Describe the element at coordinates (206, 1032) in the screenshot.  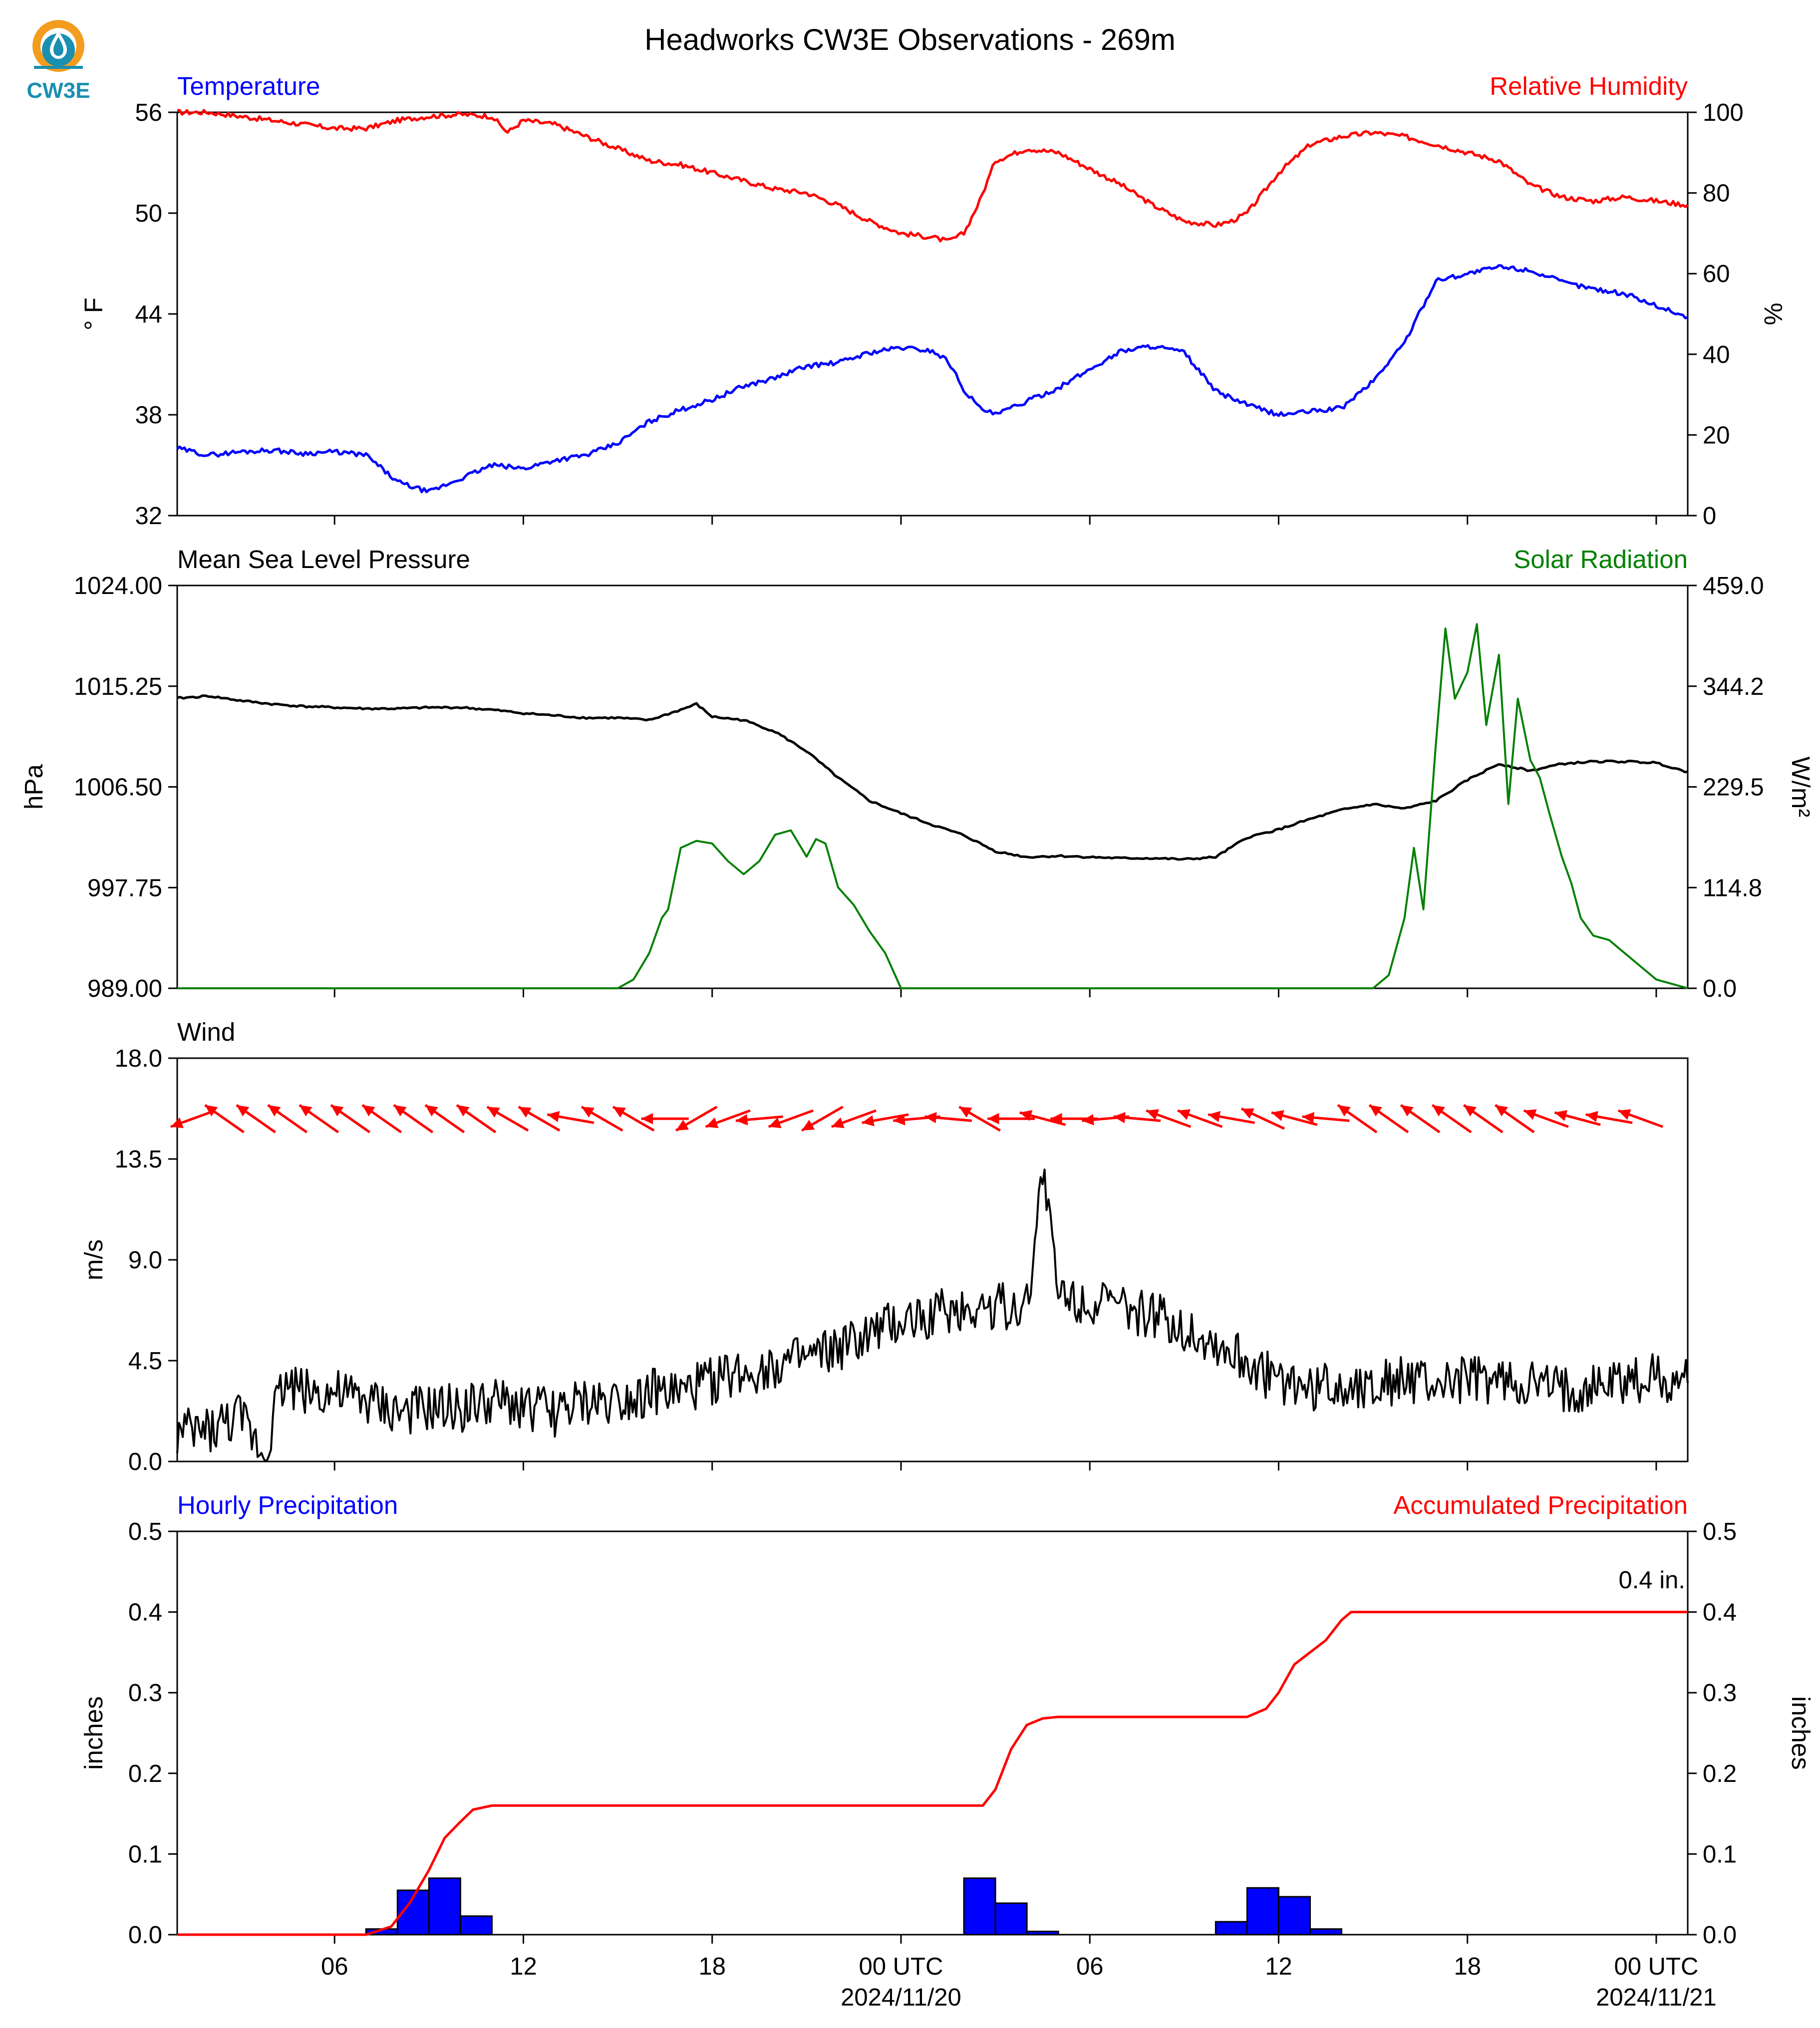
I see `panel-title-left: Wind` at that location.